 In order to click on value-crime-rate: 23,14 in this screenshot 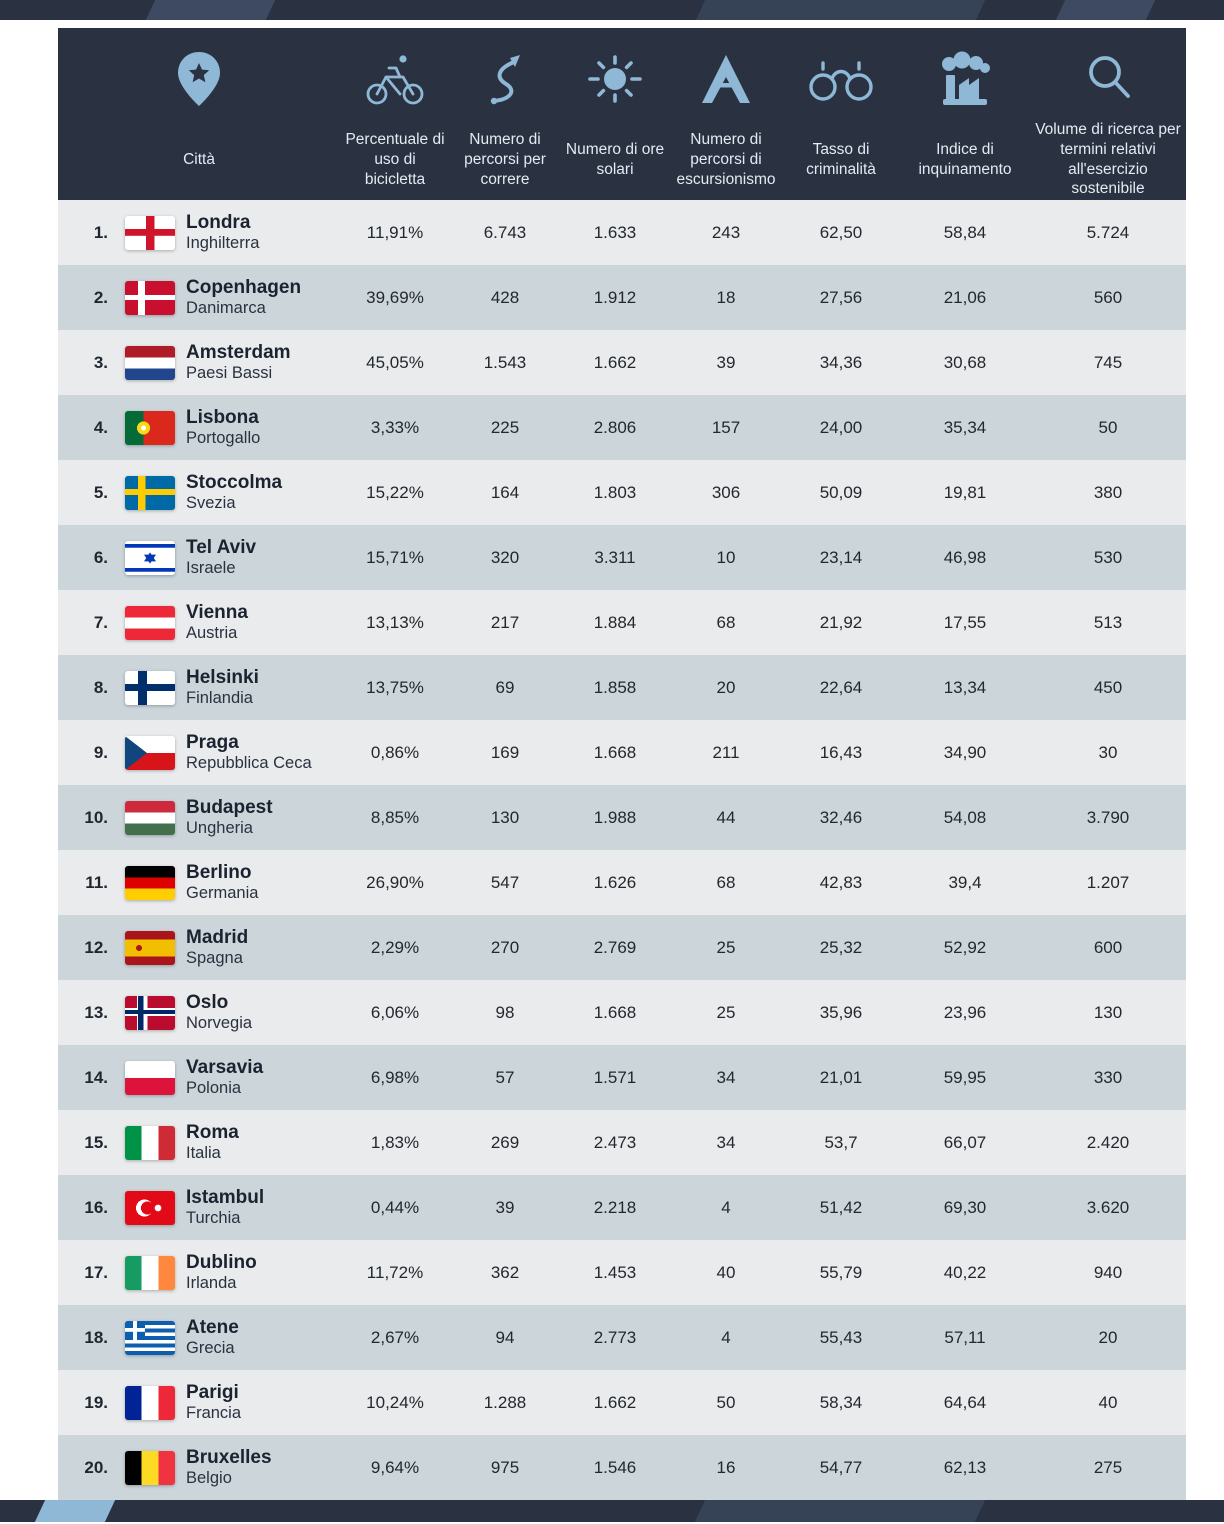, I will do `click(841, 557)`.